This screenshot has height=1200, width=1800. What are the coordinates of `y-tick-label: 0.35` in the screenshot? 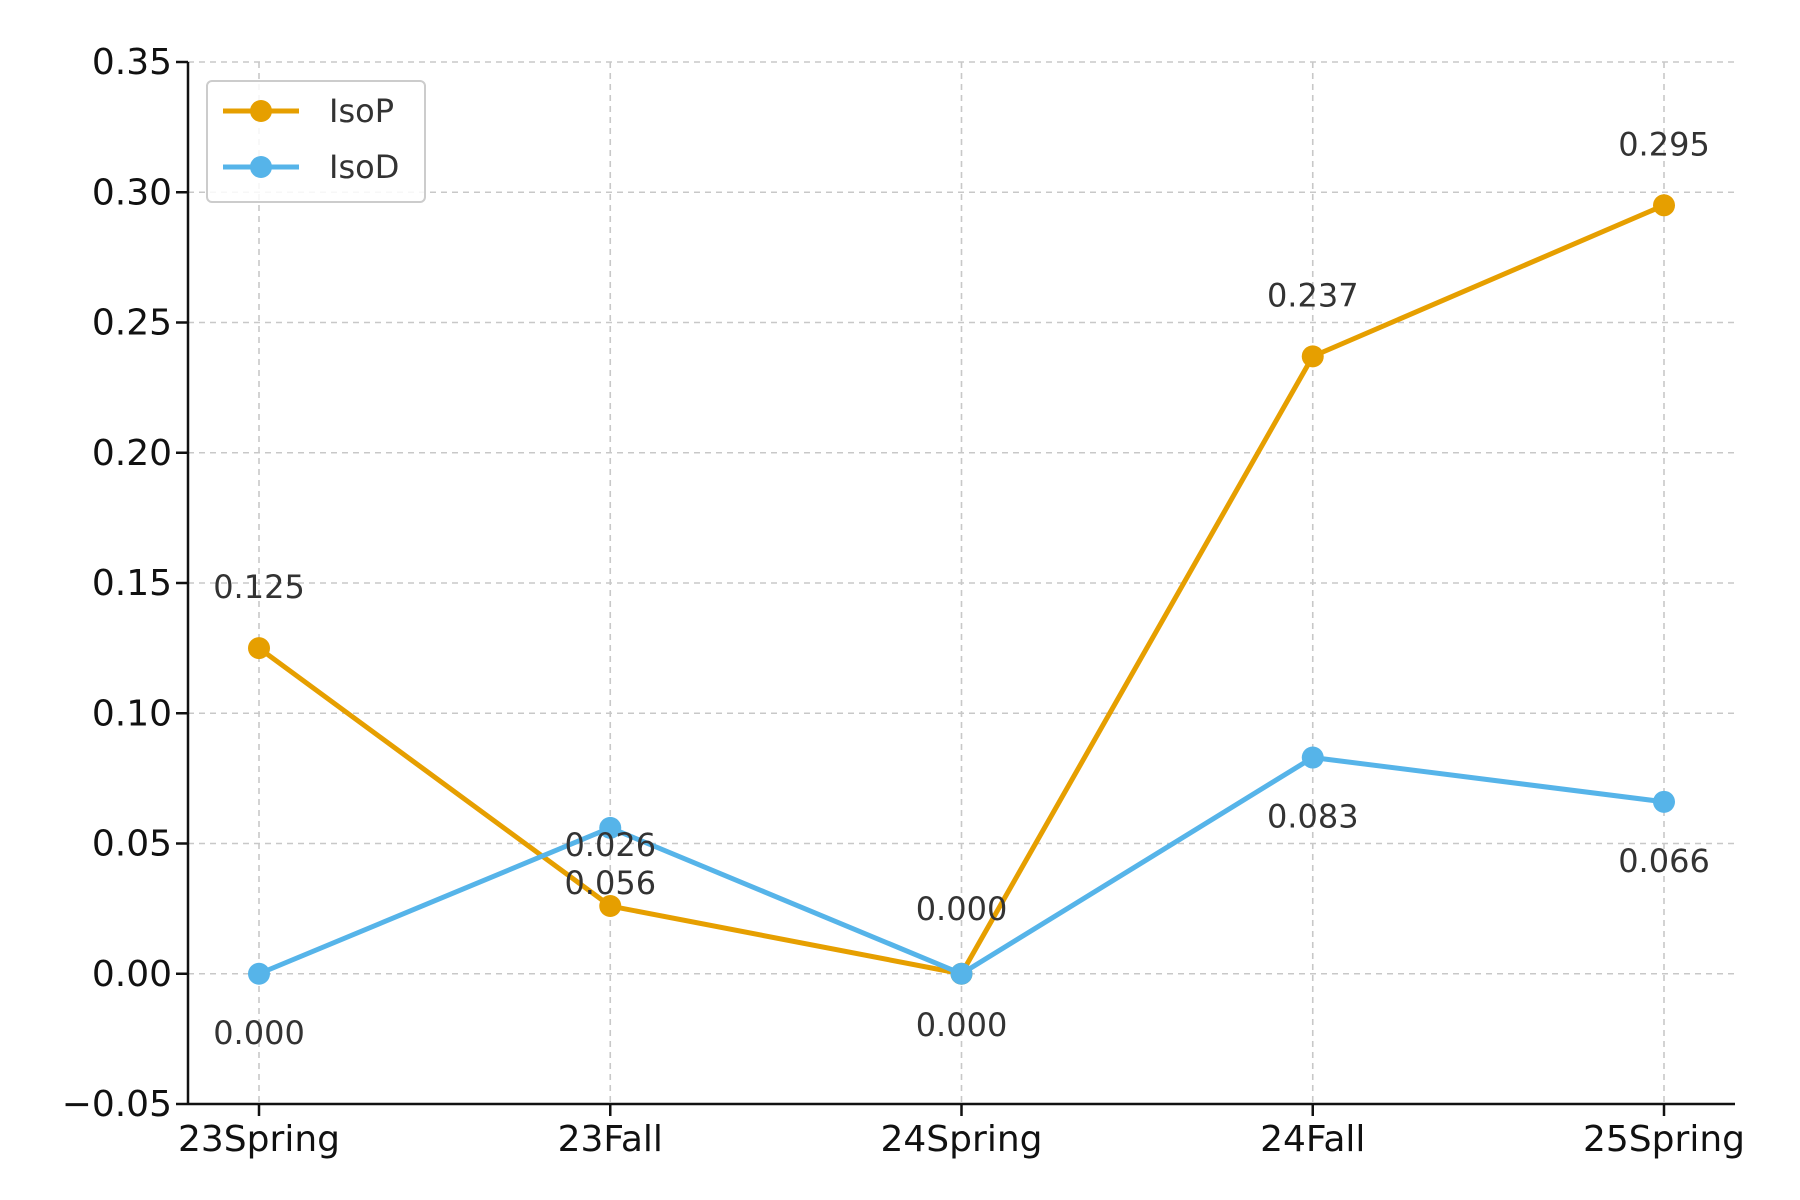 It's located at (132, 62).